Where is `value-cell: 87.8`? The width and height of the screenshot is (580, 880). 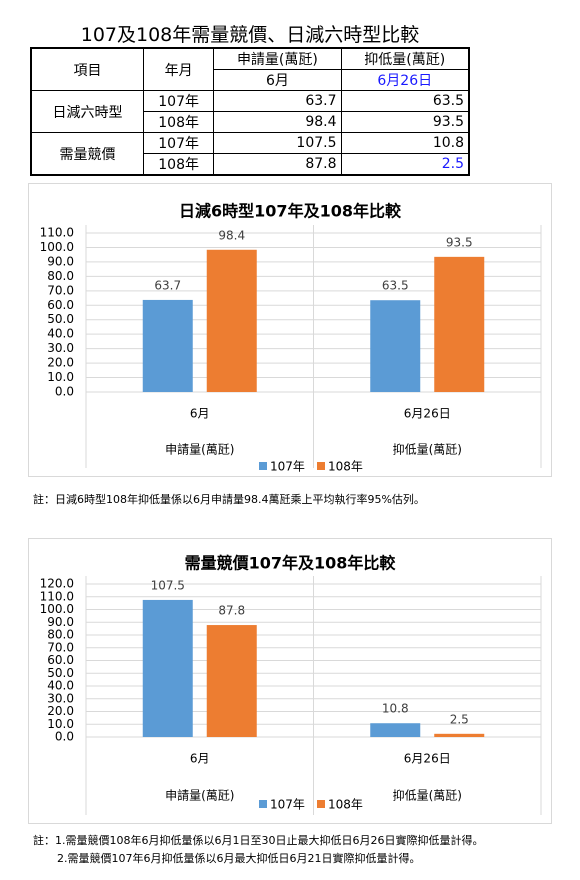
value-cell: 87.8 is located at coordinates (277, 164).